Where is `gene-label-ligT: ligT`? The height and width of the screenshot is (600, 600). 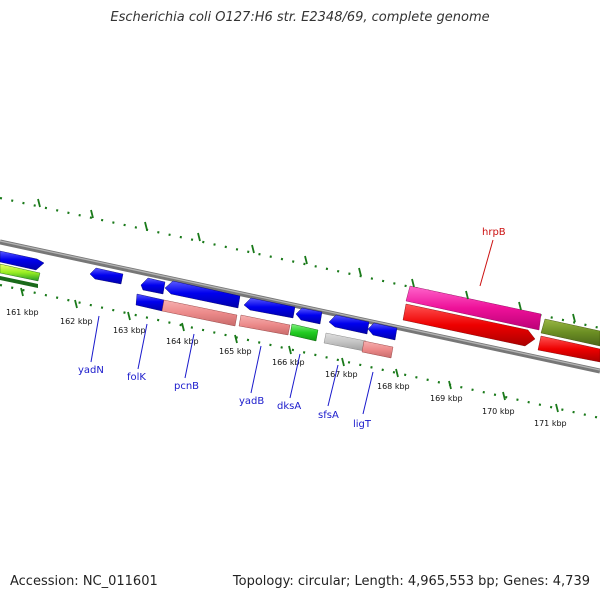
gene-label-ligT: ligT is located at coordinates (362, 424).